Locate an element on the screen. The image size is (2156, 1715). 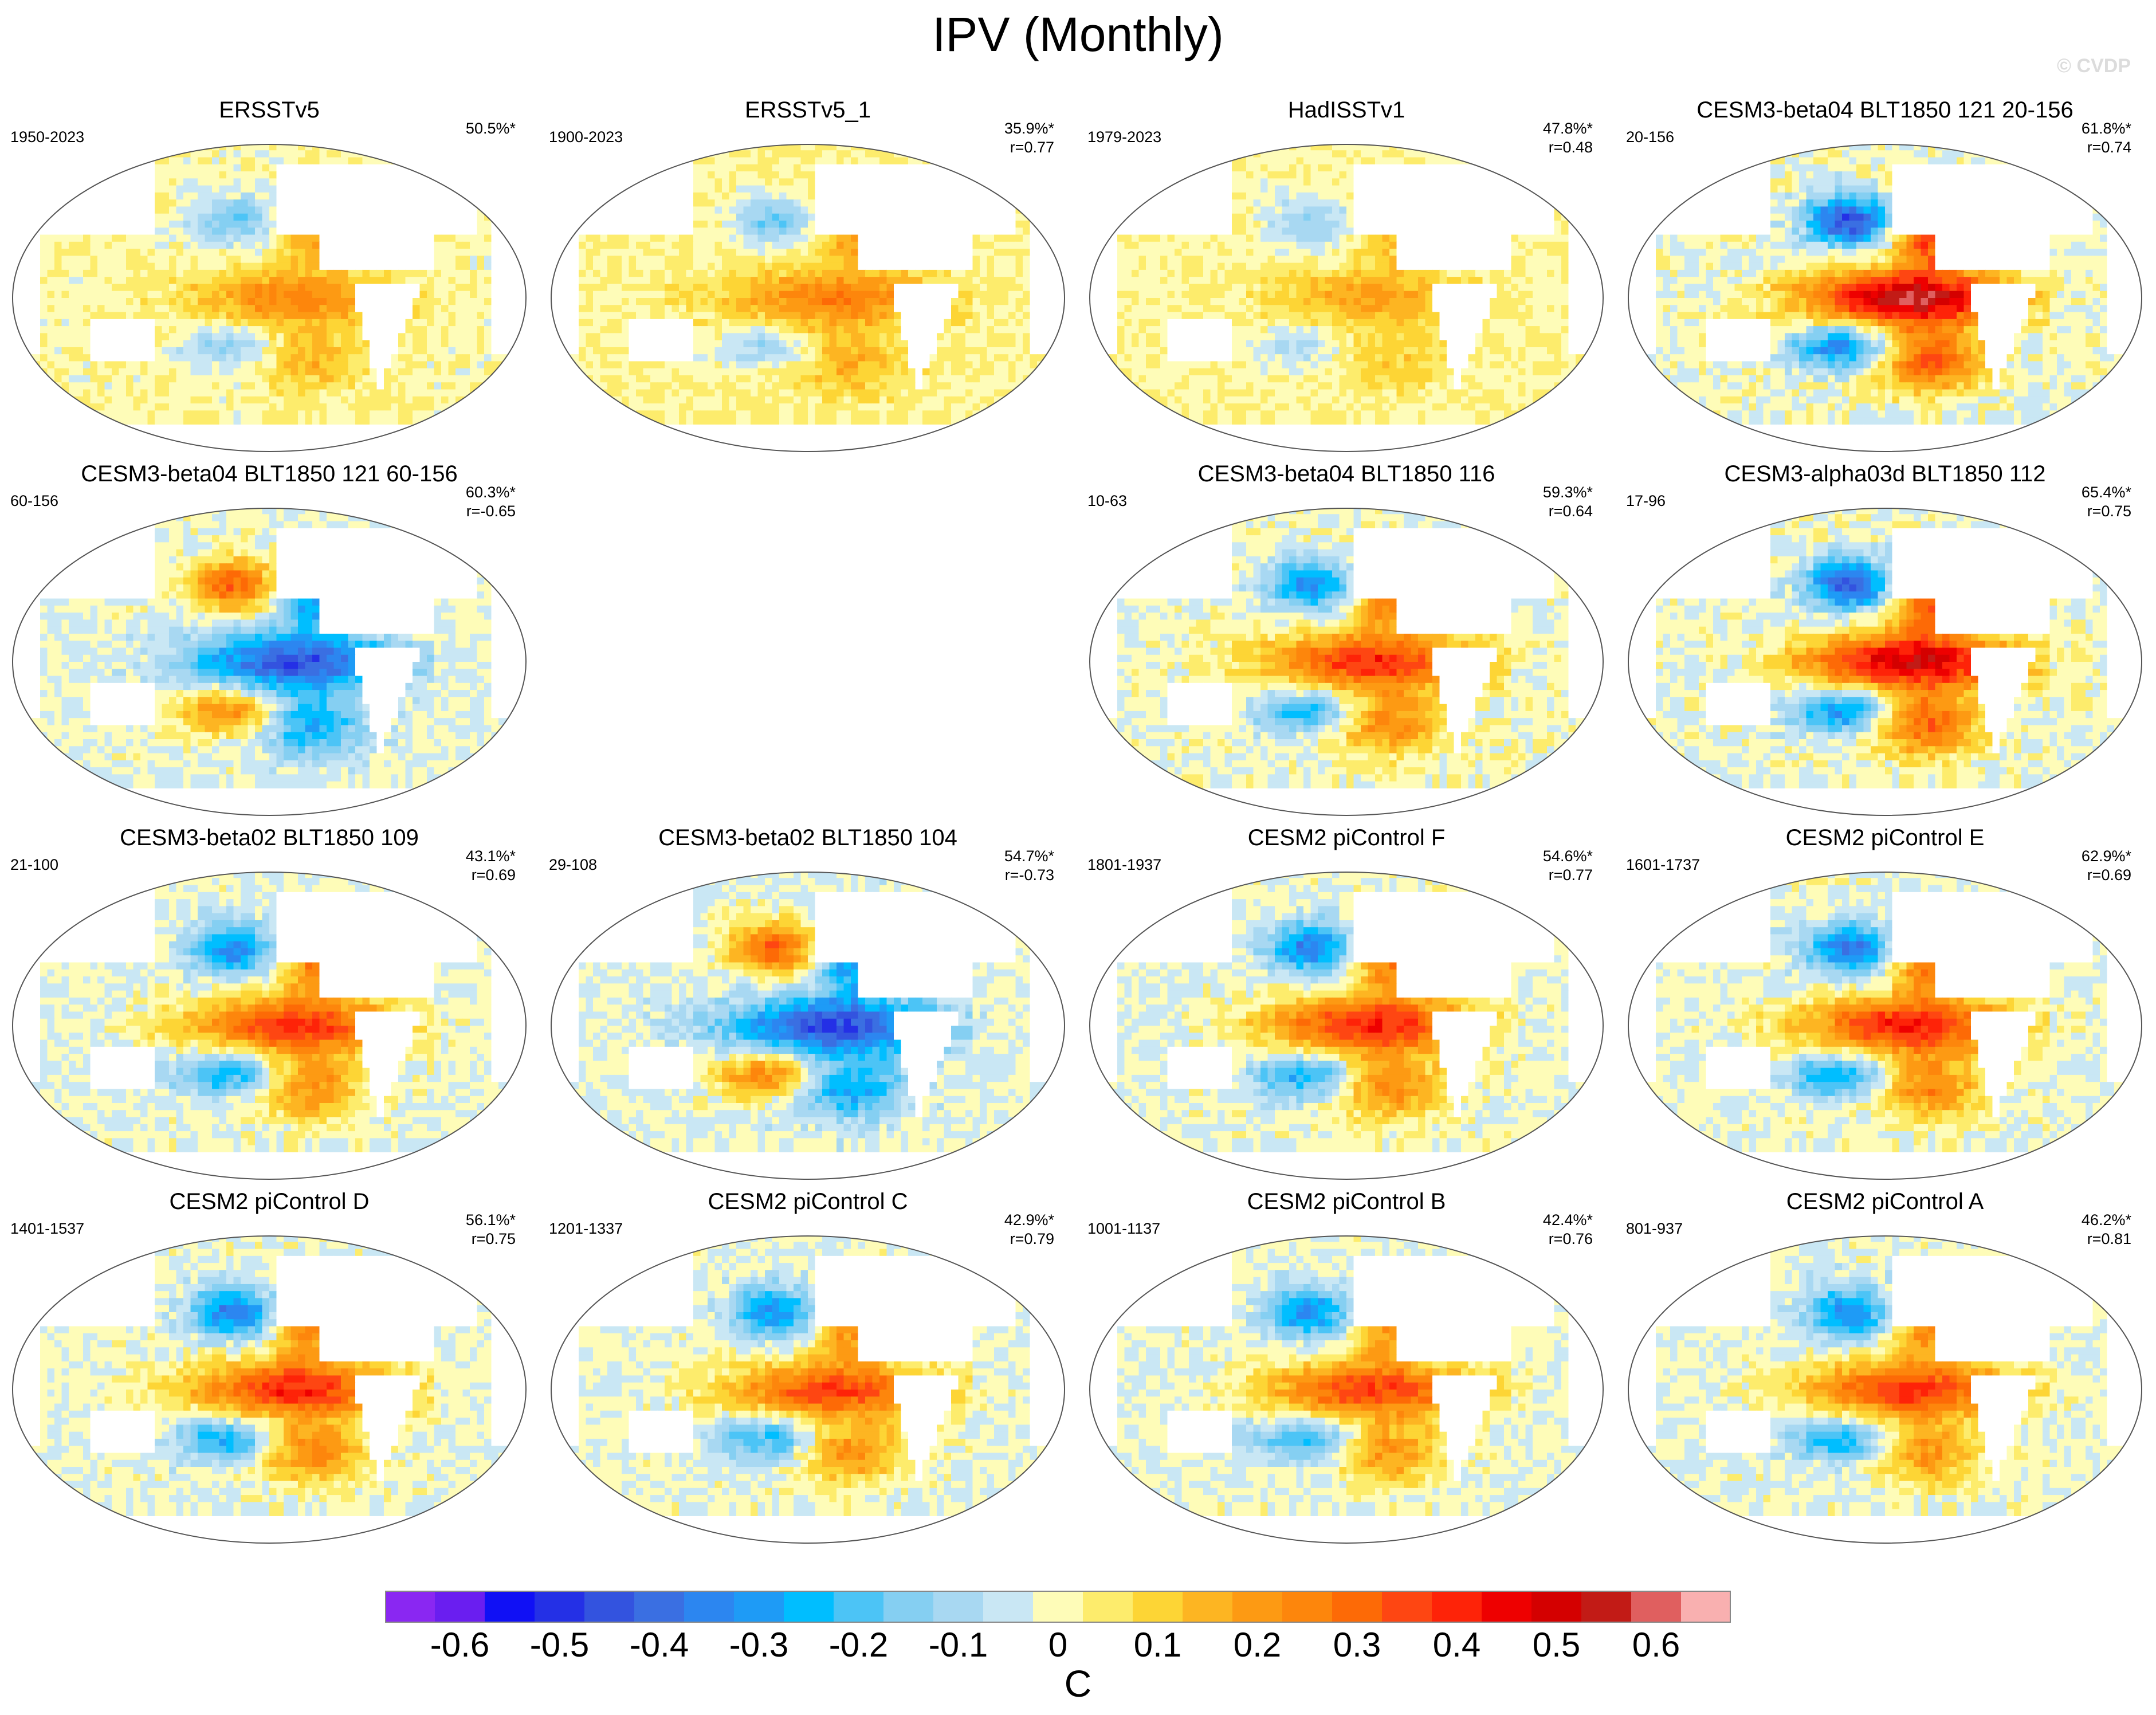
panel-title: CESM2 piControl E is located at coordinates (1885, 838).